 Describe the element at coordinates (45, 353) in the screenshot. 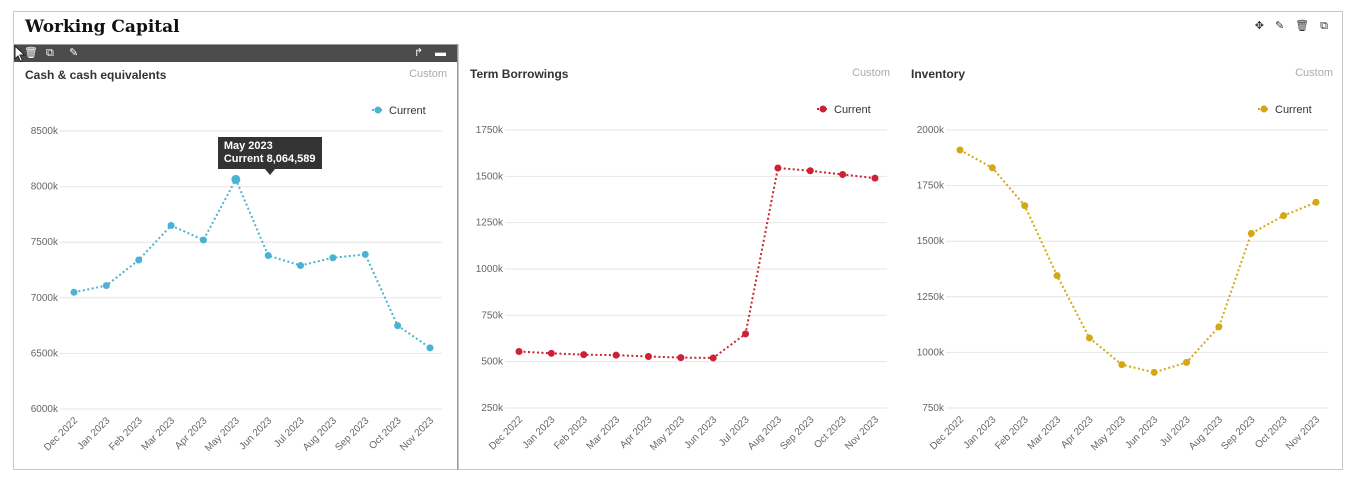

I see `y-tick-label: 6500k` at that location.